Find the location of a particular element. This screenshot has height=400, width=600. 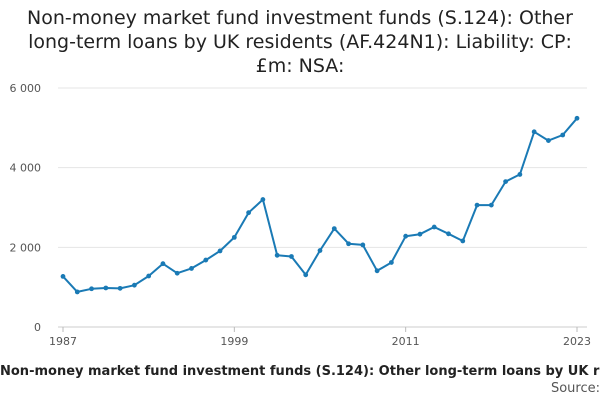

y-tick-label: 2 000 is located at coordinates (26, 247).